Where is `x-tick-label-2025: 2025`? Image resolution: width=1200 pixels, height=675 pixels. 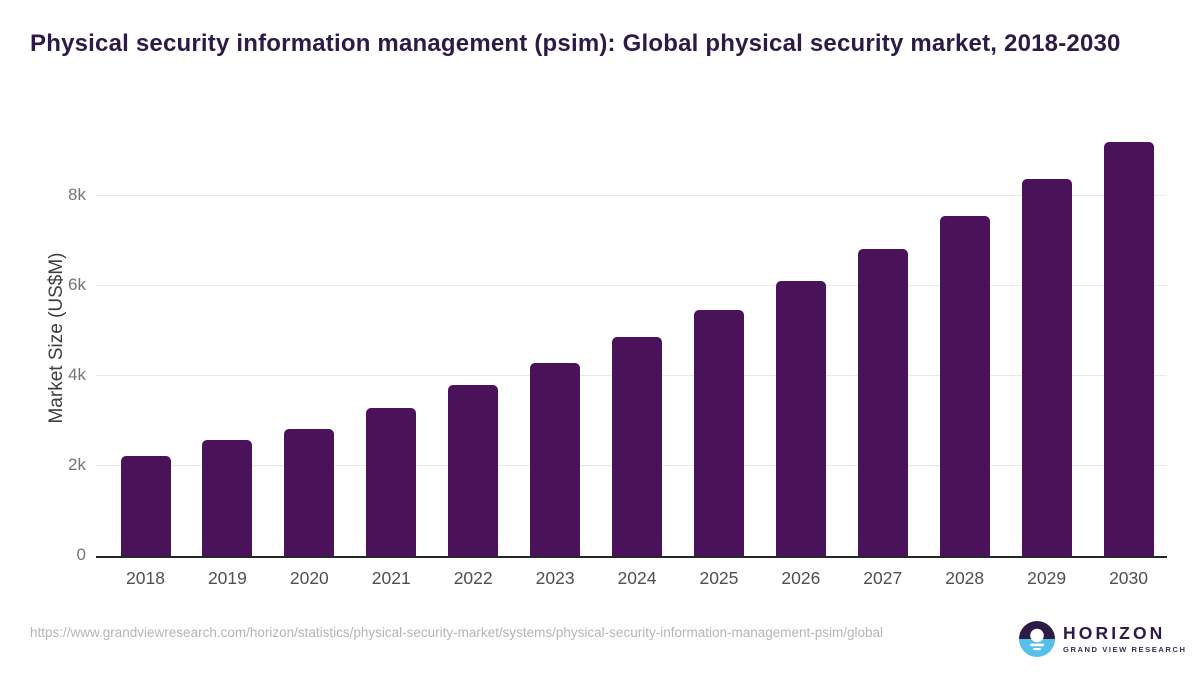
x-tick-label-2025: 2025 is located at coordinates (719, 578).